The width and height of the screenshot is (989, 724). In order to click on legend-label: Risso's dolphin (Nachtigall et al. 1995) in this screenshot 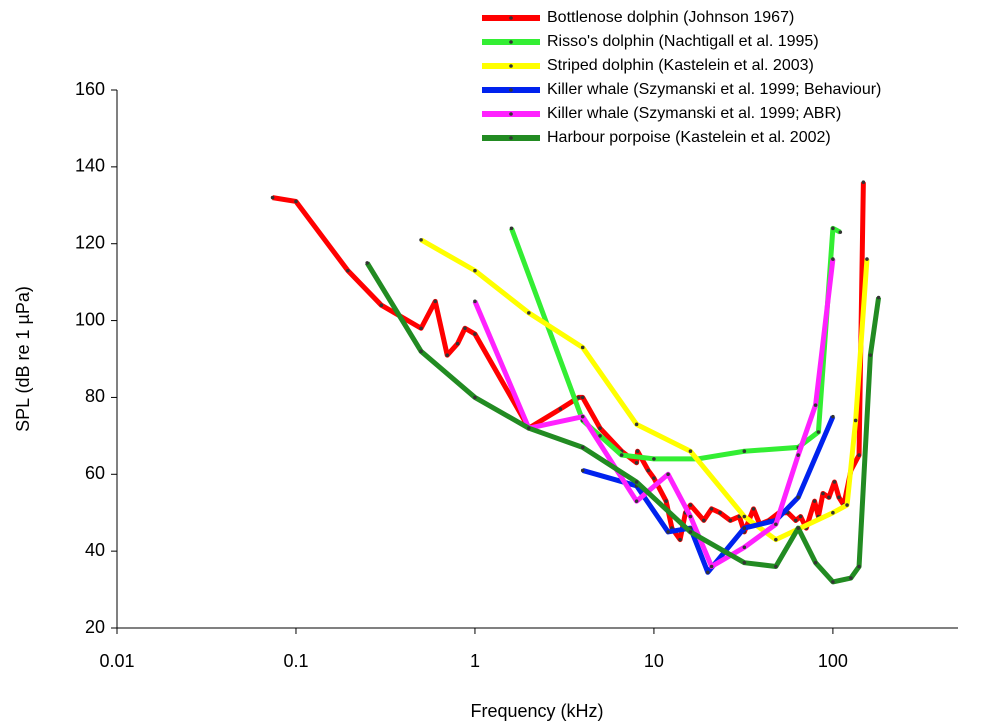, I will do `click(683, 41)`.